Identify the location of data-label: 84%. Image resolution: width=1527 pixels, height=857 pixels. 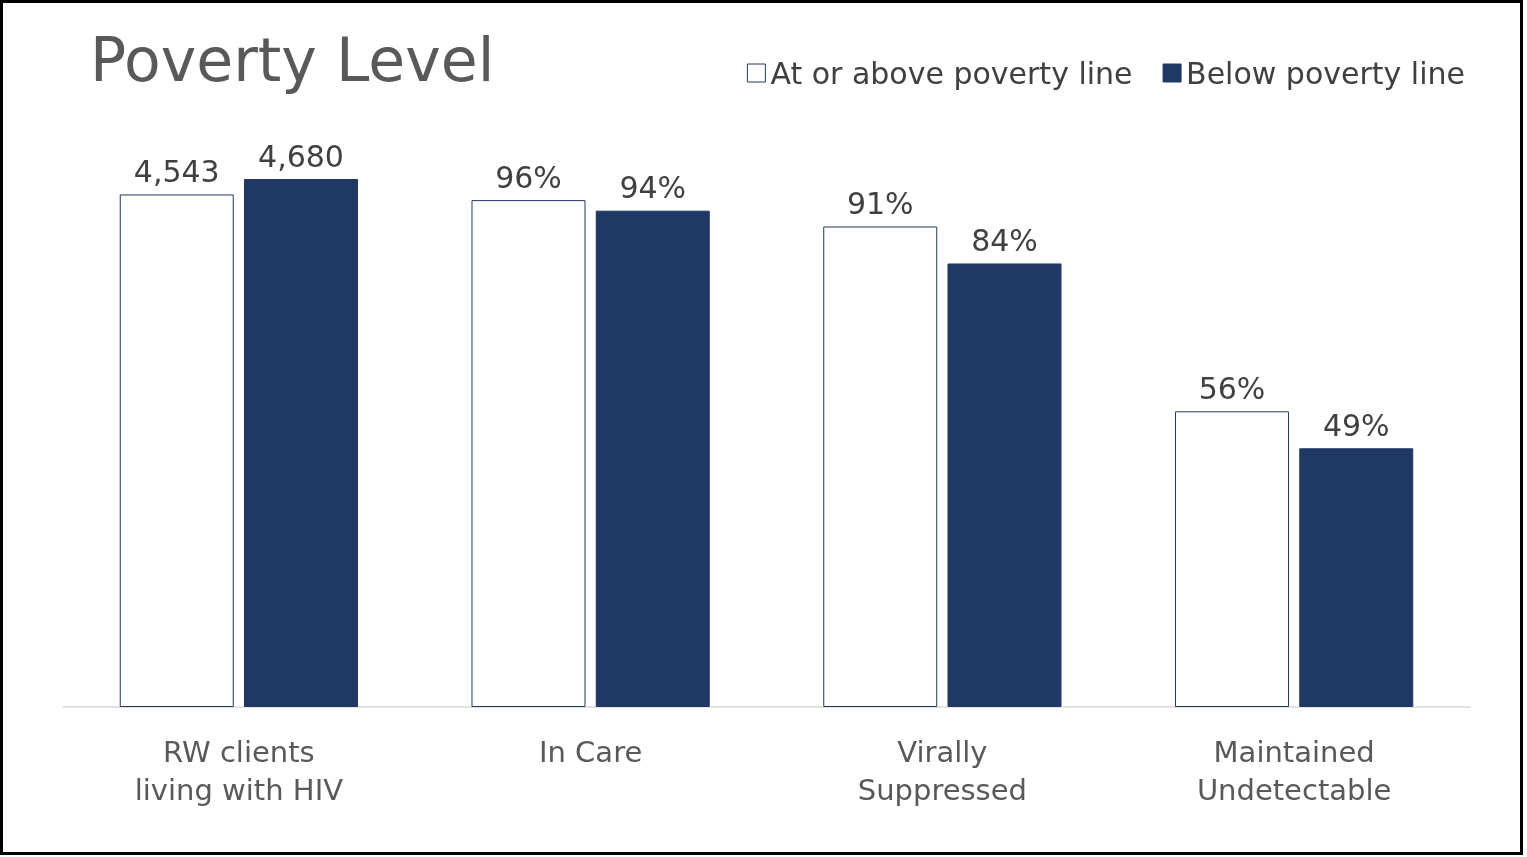
(1004, 240).